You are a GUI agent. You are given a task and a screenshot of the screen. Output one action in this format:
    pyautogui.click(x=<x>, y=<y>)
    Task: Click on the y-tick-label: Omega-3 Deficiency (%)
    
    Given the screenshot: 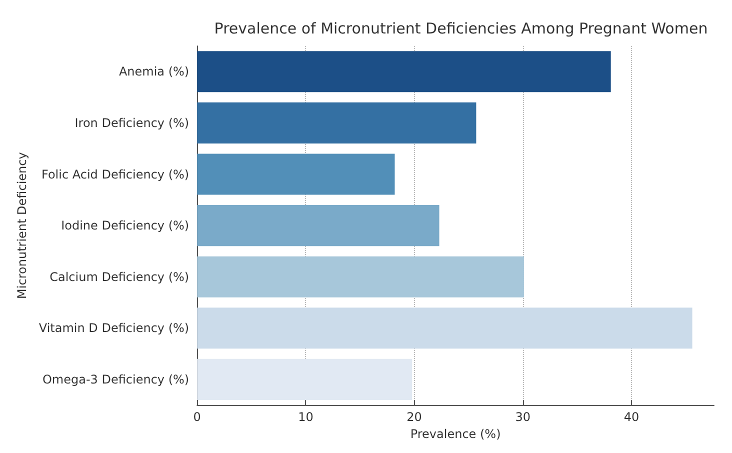 What is the action you would take?
    pyautogui.click(x=116, y=379)
    